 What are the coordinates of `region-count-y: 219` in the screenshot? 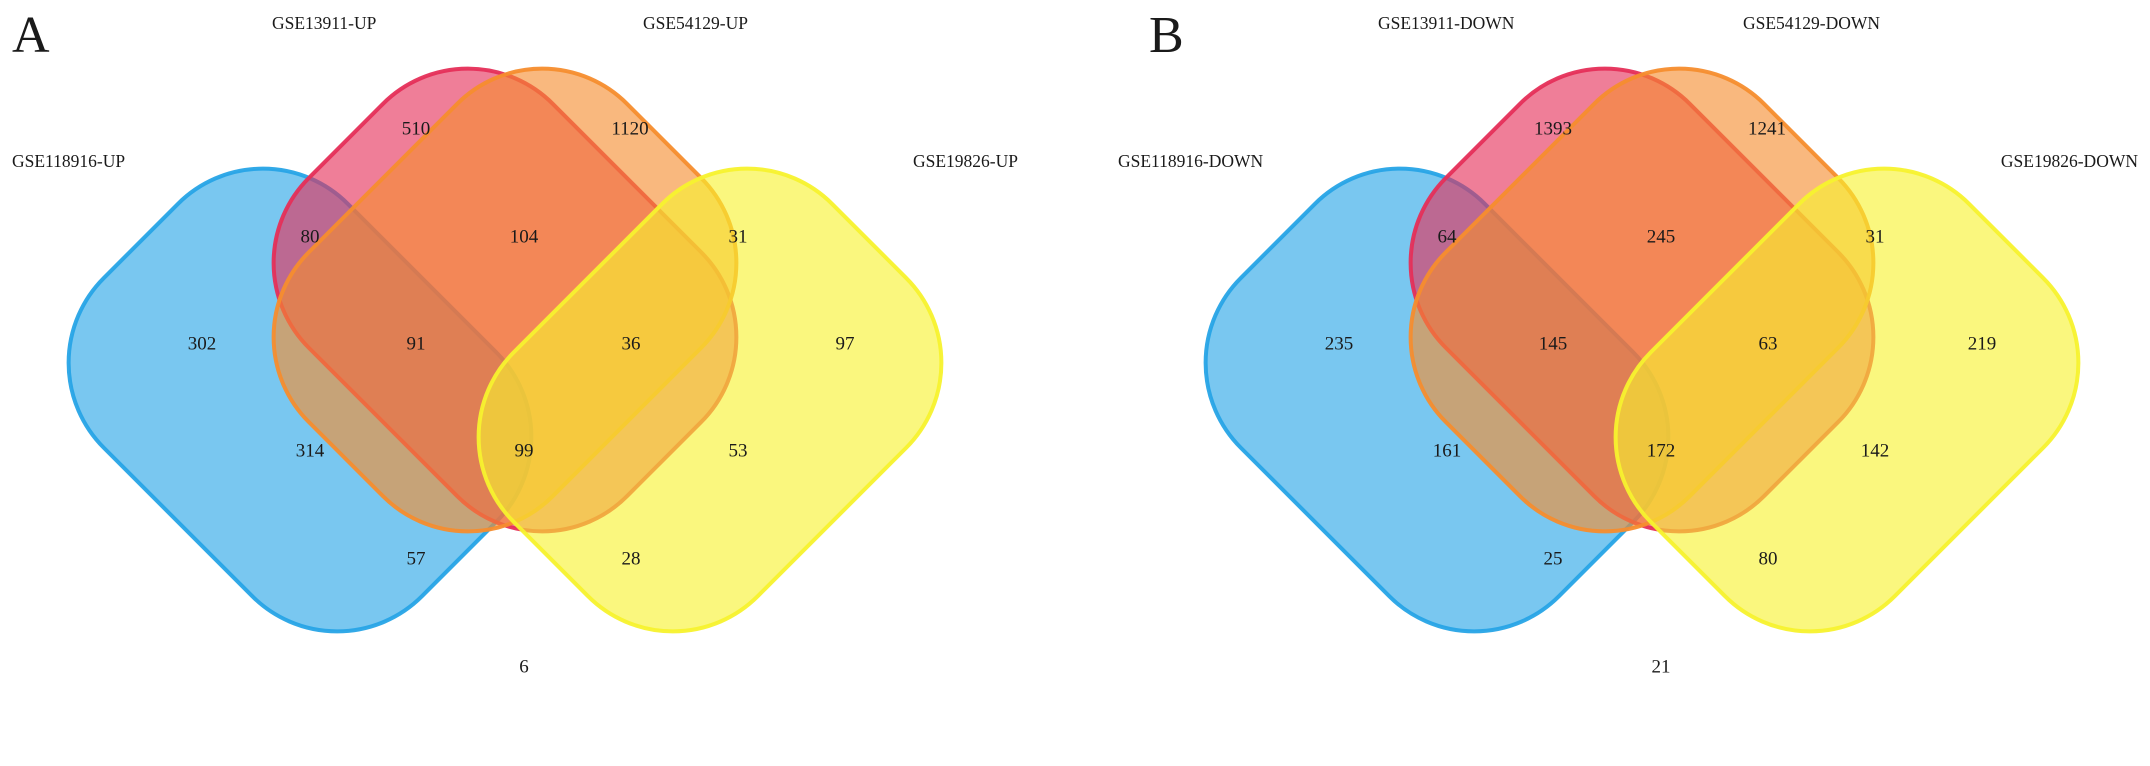 It's located at (1982, 343).